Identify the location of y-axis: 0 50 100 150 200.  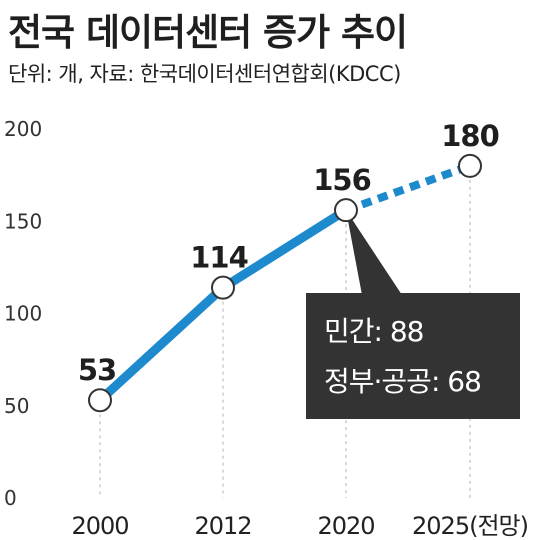
(23, 313).